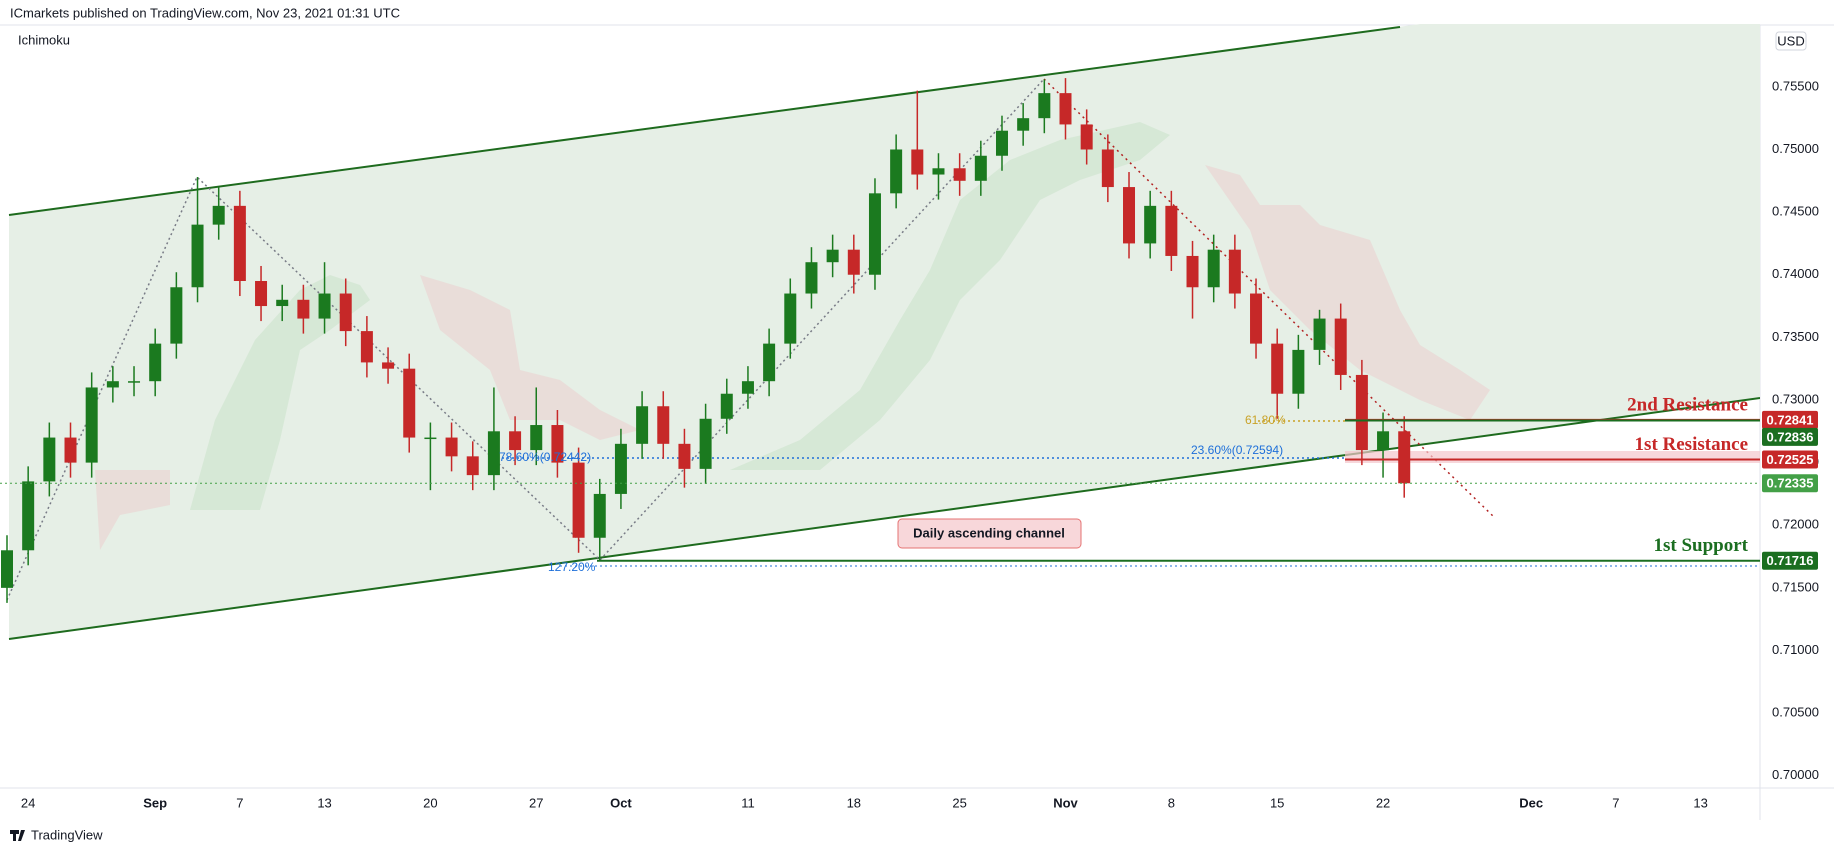  Describe the element at coordinates (1795, 586) in the screenshot. I see `y-tick-label: 0.71500` at that location.